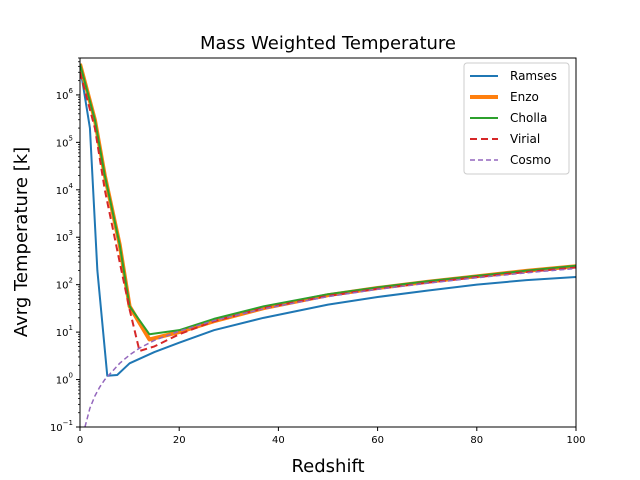 The width and height of the screenshot is (640, 480). What do you see at coordinates (65, 189) in the screenshot?
I see `y-tick-label: 10⁴` at bounding box center [65, 189].